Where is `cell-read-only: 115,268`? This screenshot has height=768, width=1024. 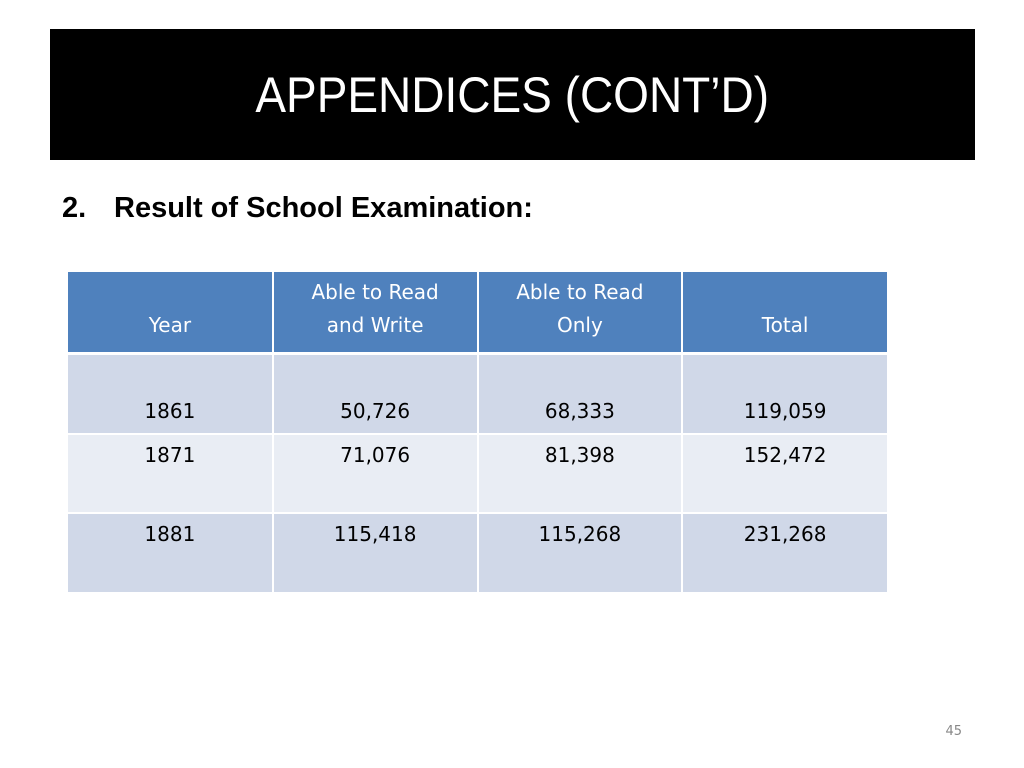
cell-read-only: 115,268 is located at coordinates (580, 553).